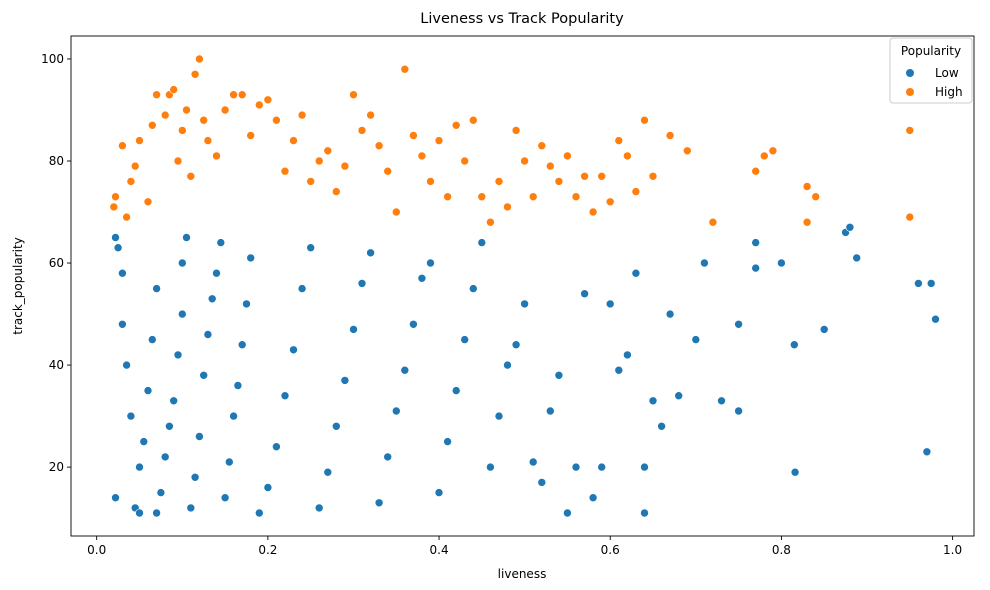 The image size is (990, 590). What do you see at coordinates (952, 550) in the screenshot?
I see `x-tick-label: 1.0` at bounding box center [952, 550].